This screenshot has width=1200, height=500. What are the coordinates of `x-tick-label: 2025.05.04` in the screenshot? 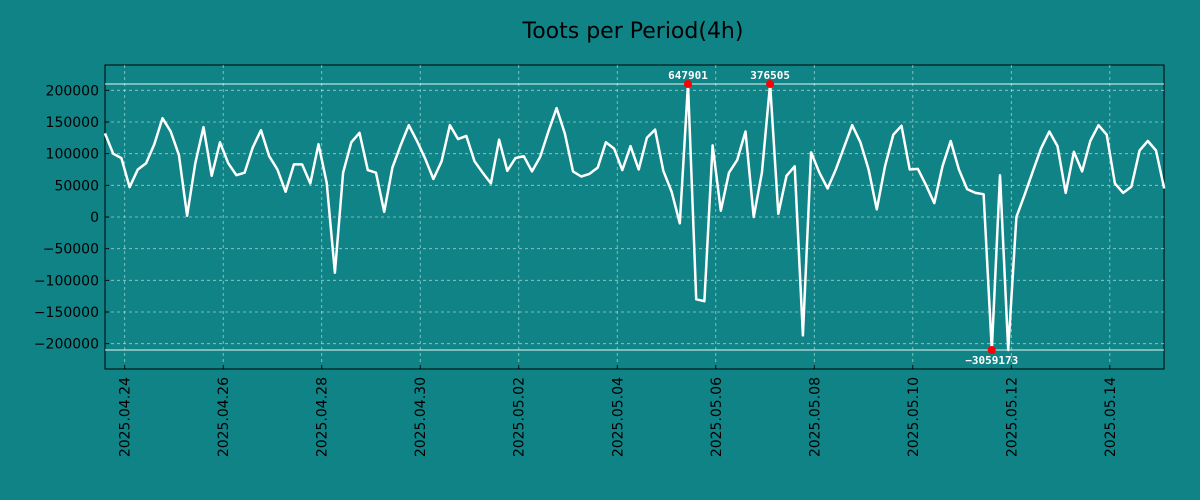 It's located at (618, 417).